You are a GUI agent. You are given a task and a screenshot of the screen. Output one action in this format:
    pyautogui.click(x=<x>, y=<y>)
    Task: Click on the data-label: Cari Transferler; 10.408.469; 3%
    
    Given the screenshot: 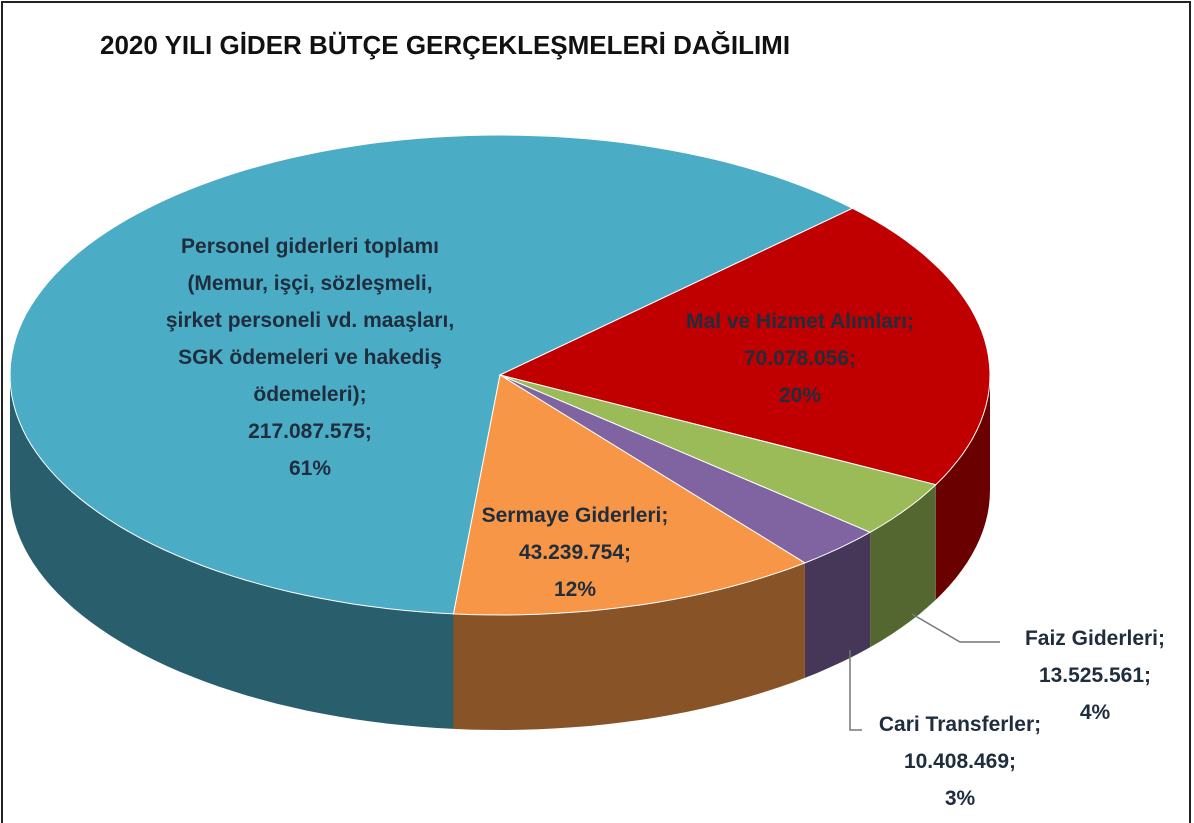 What is the action you would take?
    pyautogui.click(x=960, y=761)
    